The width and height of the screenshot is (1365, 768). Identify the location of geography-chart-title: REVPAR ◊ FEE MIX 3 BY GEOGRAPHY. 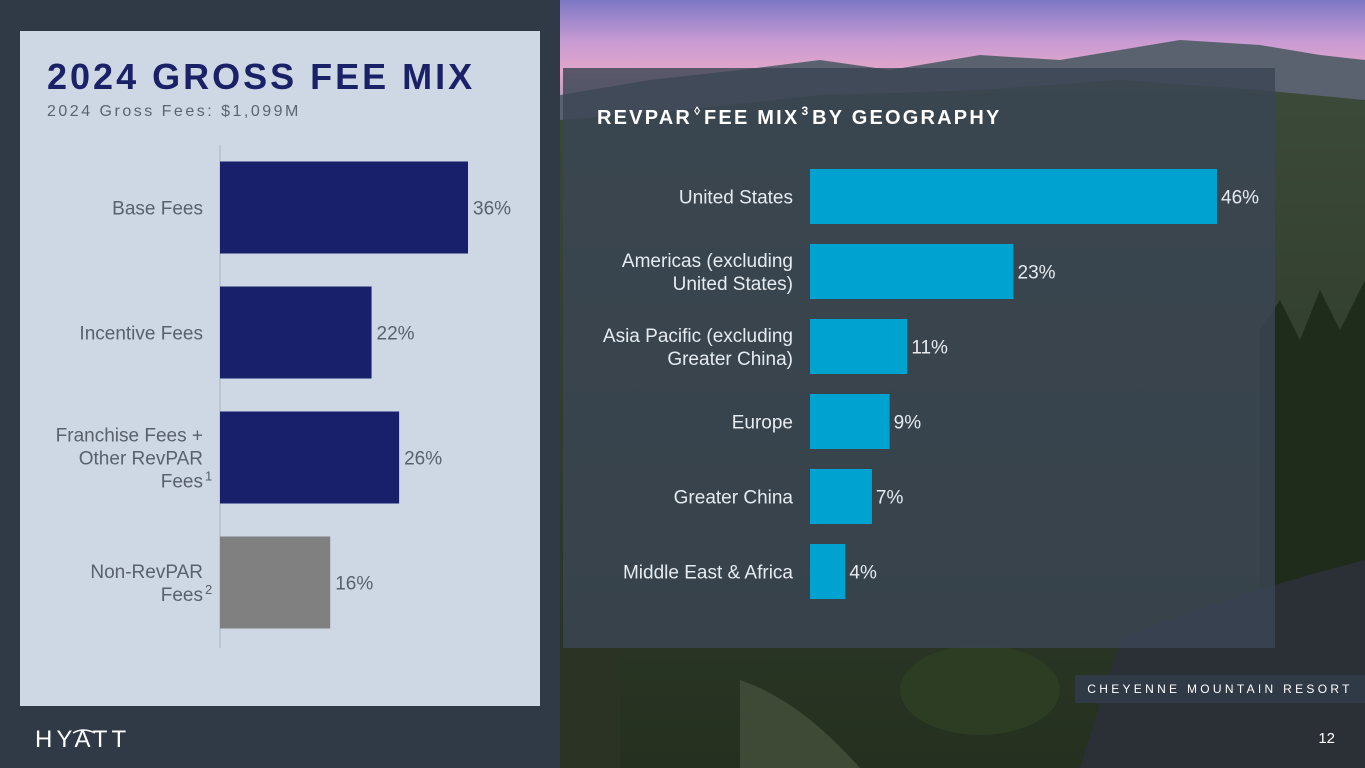
(799, 117).